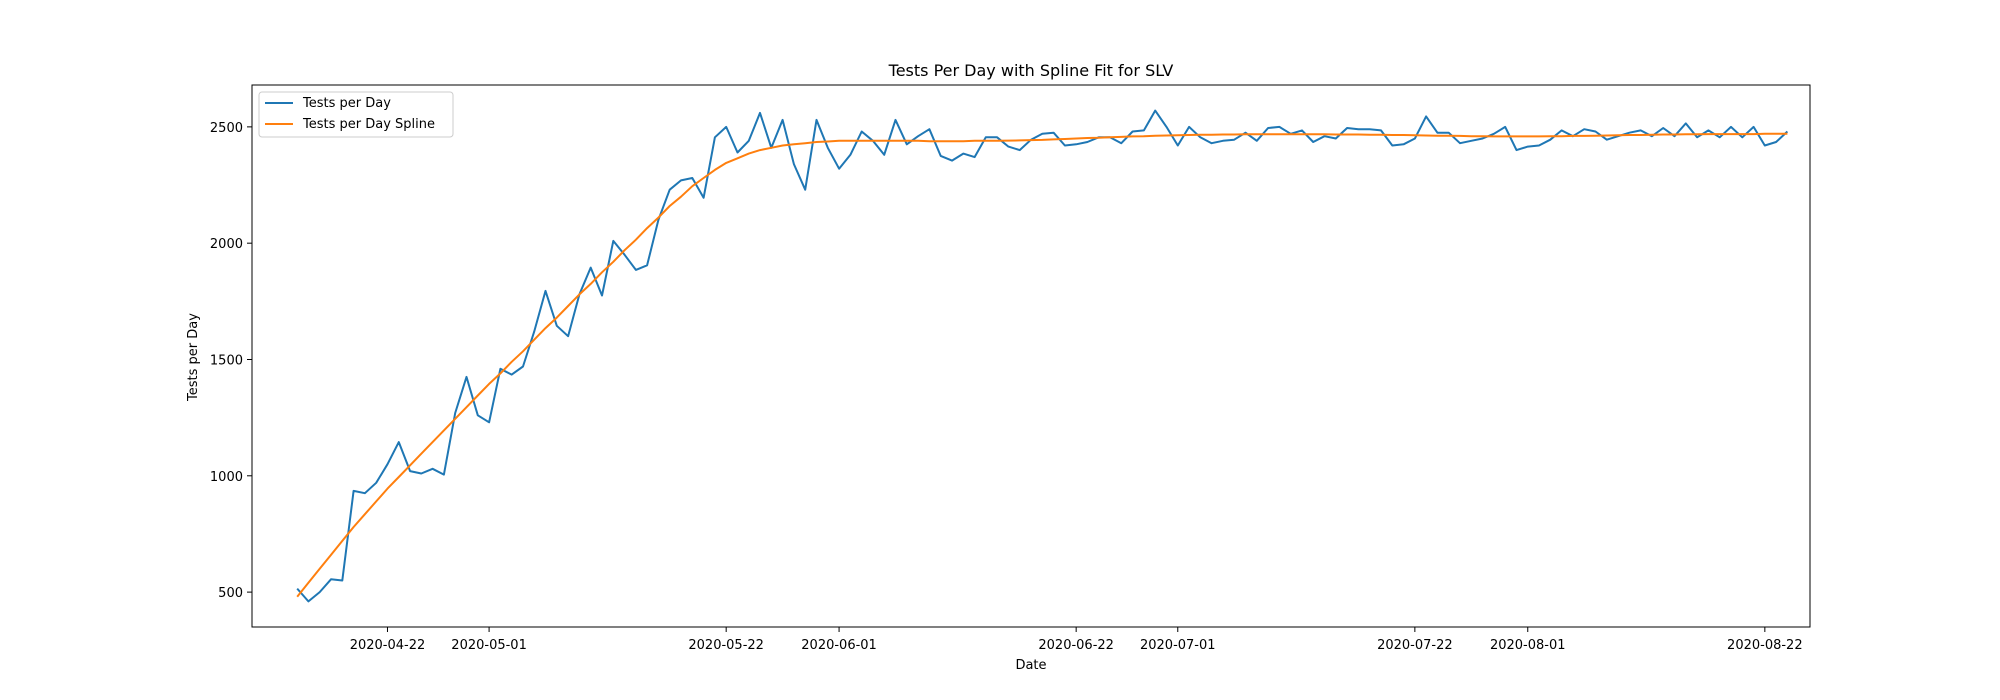 The image size is (2000, 700). I want to click on legend-label-tests: Tests per Day, so click(346, 103).